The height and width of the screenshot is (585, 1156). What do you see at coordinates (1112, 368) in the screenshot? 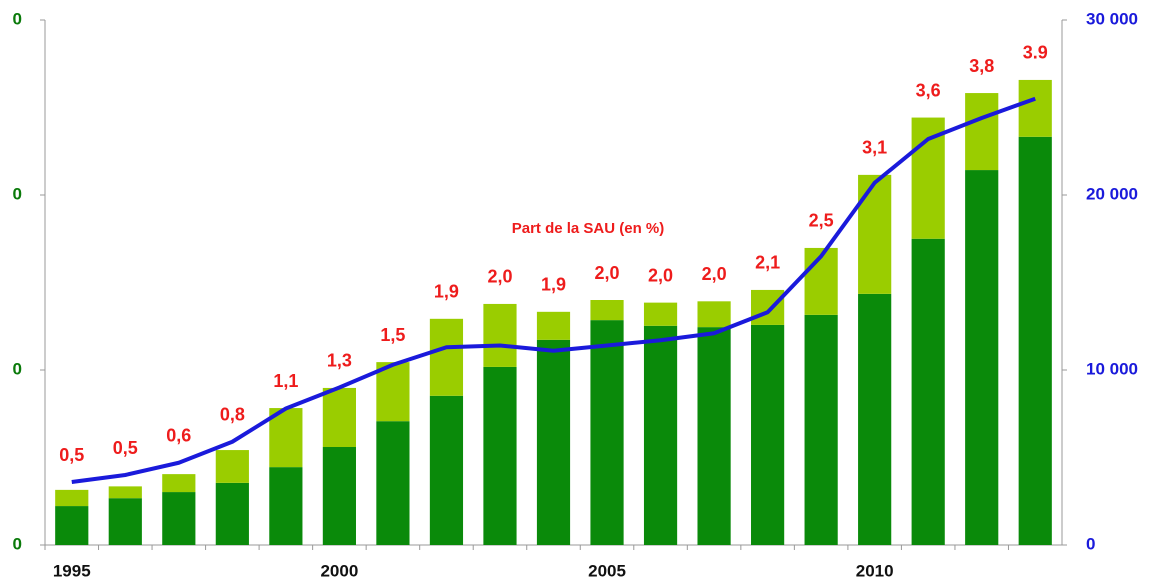
I see `y2-tick-label: 10 000` at bounding box center [1112, 368].